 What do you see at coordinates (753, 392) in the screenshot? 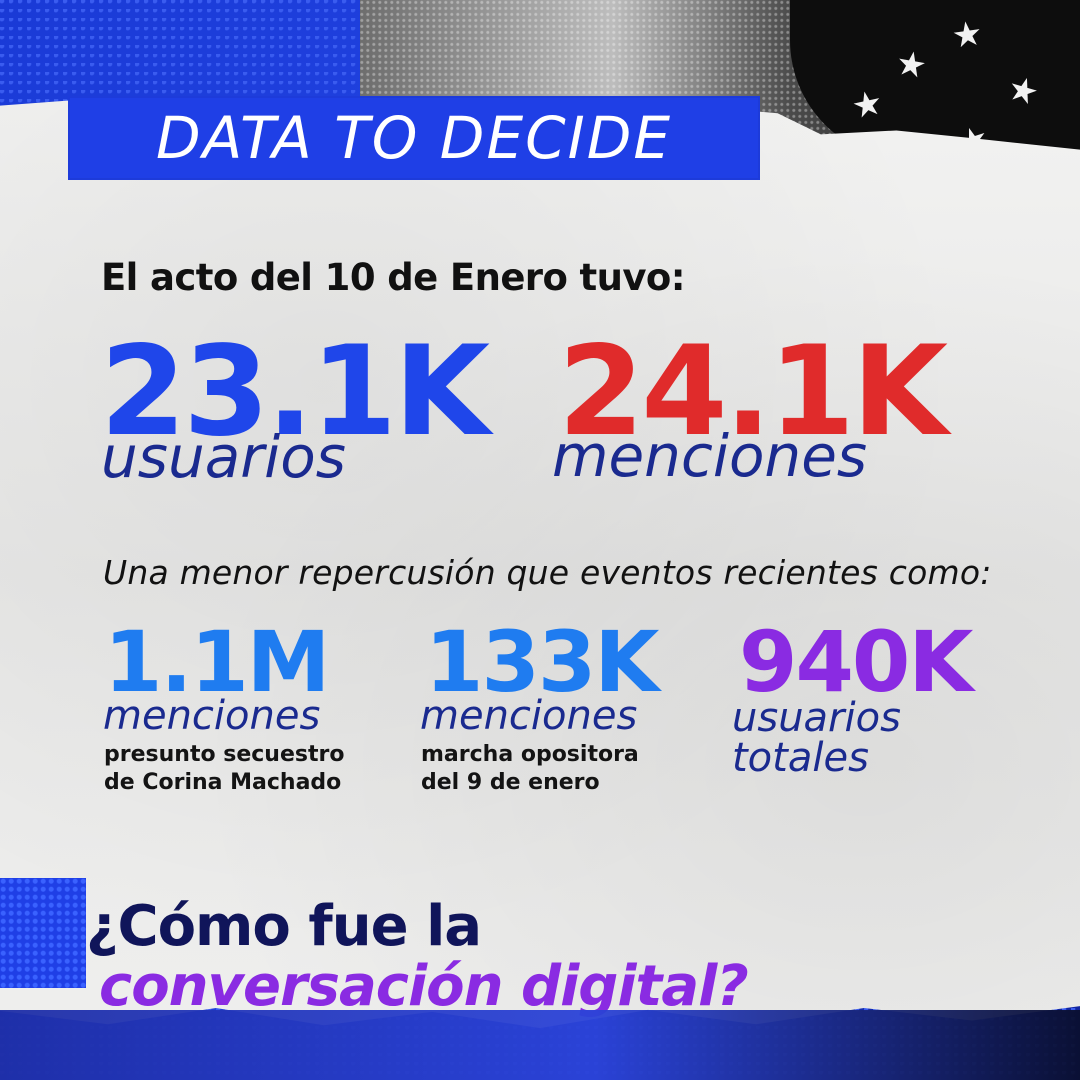
I see `stat-value-mentions: 24.1K` at bounding box center [753, 392].